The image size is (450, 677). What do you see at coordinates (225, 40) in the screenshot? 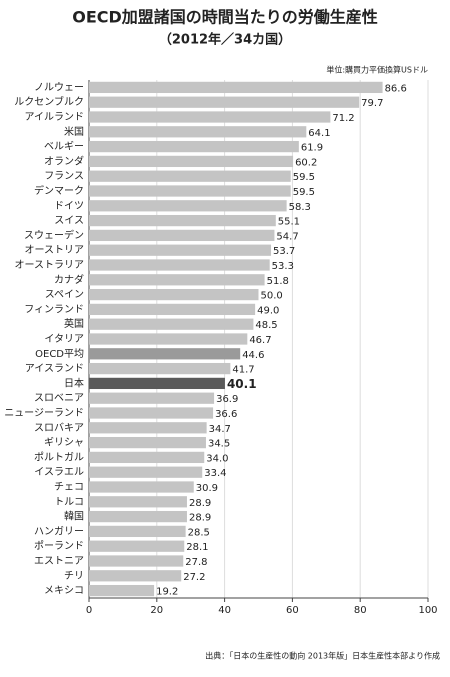
I see `chart-subtitle: （2012年／34カ国）` at bounding box center [225, 40].